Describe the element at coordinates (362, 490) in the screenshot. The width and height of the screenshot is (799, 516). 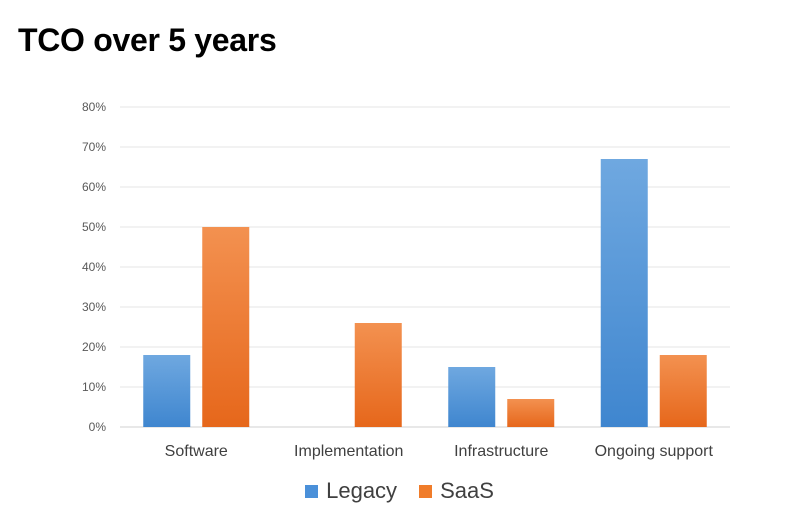
I see `legend-label-legacy: Legacy` at that location.